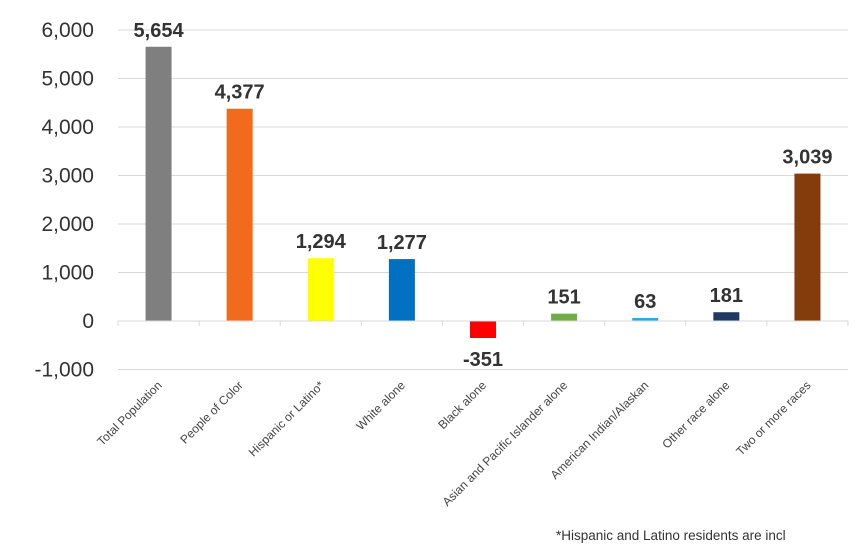 The width and height of the screenshot is (856, 551). I want to click on data-label: 151, so click(563, 298).